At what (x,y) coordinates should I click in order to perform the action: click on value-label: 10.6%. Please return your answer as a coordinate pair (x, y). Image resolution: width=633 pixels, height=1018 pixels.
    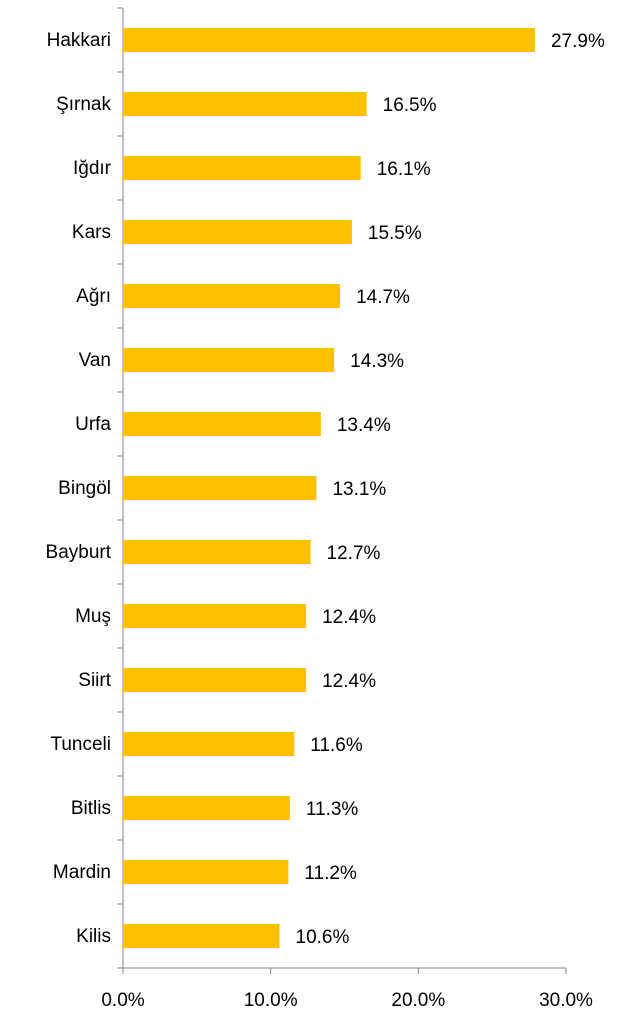
    Looking at the image, I should click on (323, 937).